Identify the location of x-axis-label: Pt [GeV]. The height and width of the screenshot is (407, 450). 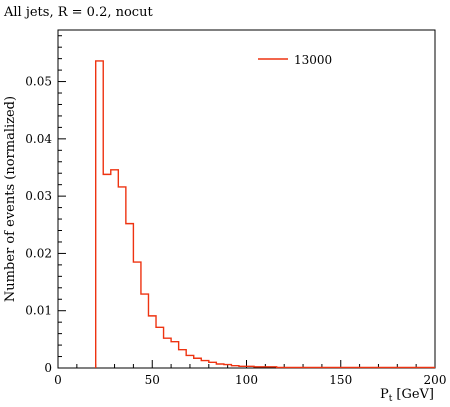
(407, 395).